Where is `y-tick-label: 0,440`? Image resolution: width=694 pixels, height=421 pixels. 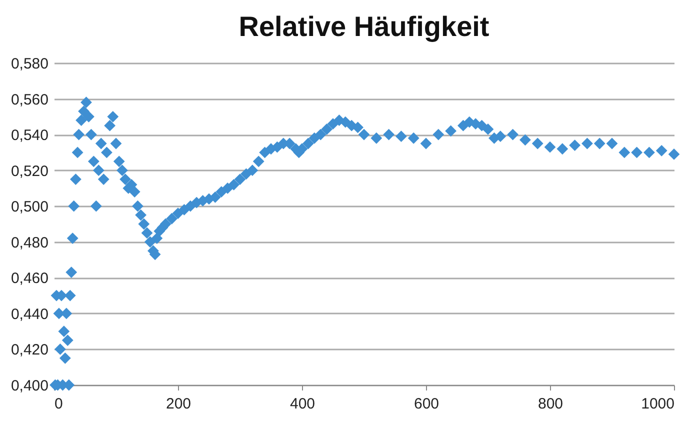 y-tick-label: 0,440 is located at coordinates (29, 314).